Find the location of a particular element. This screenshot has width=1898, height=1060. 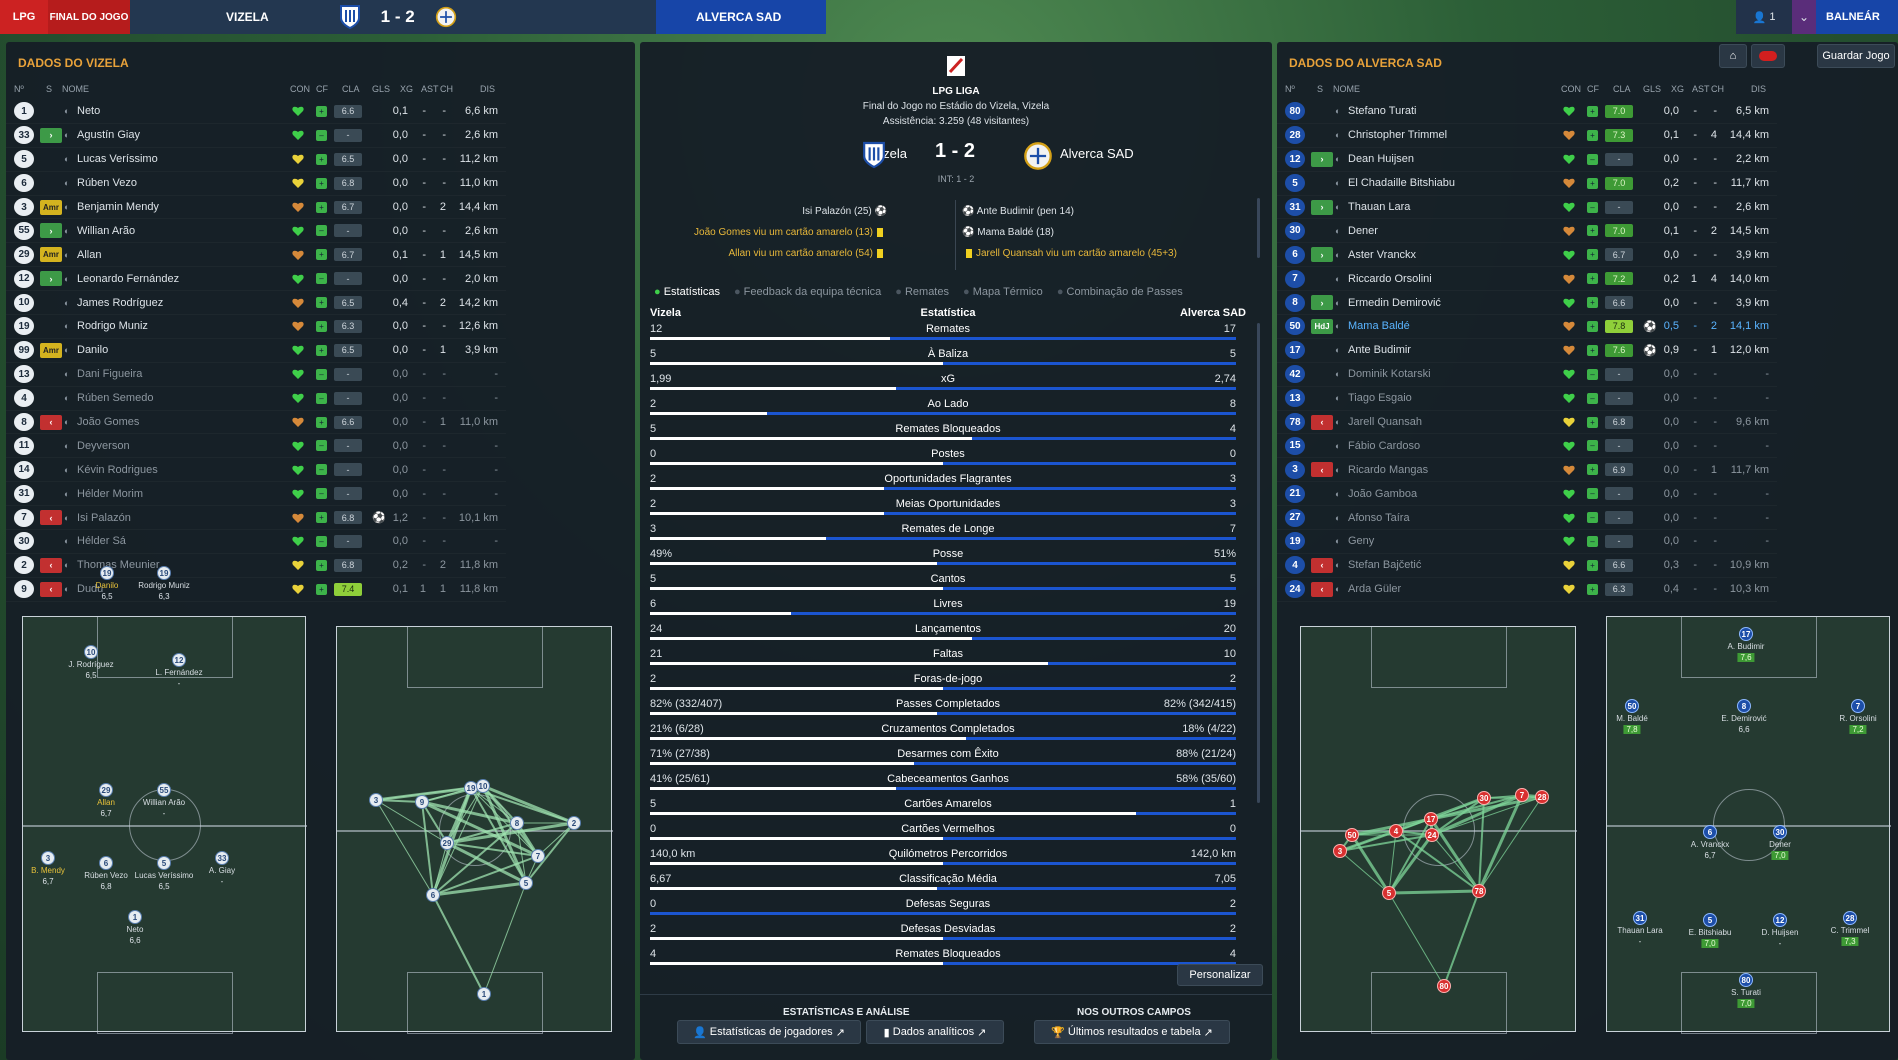

column-header: NOME is located at coordinates (1346, 89).